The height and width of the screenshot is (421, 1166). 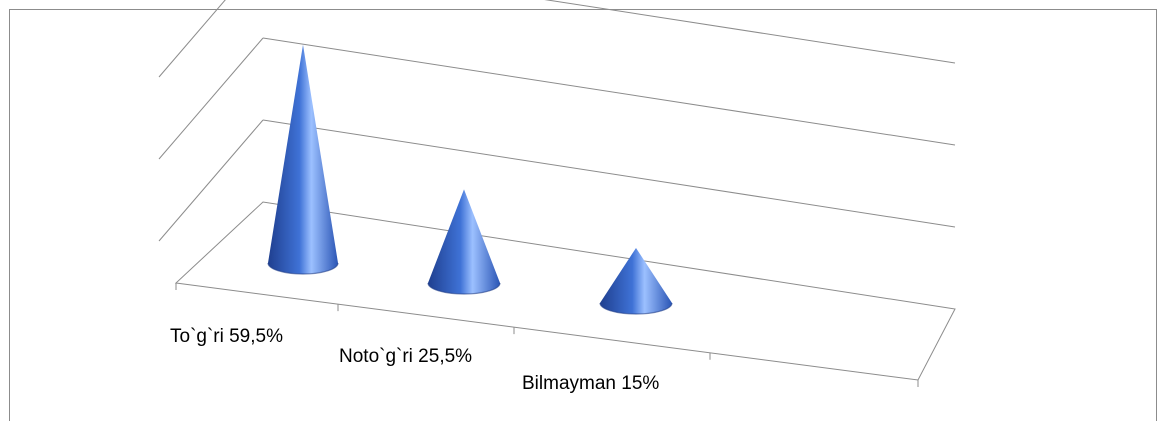 I want to click on category-label: To`g`ri 59,5%, so click(x=226, y=336).